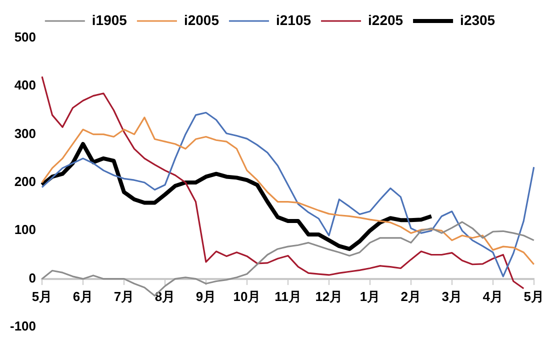  Describe the element at coordinates (25, 85) in the screenshot. I see `y-tick-label: 400` at that location.